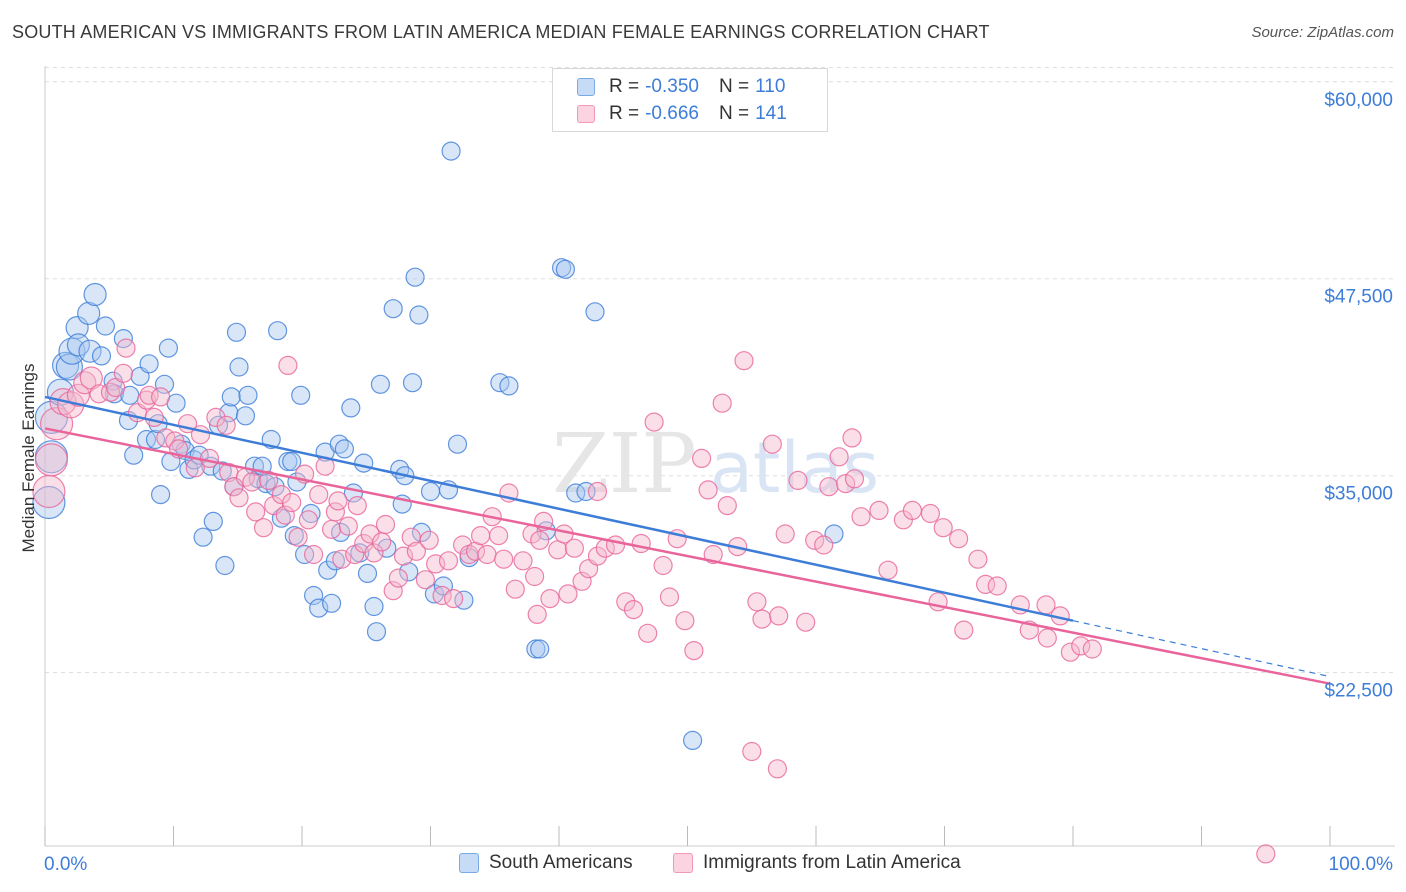 This screenshot has width=1406, height=892. I want to click on x-tick-label: 0.0%, so click(65, 864).